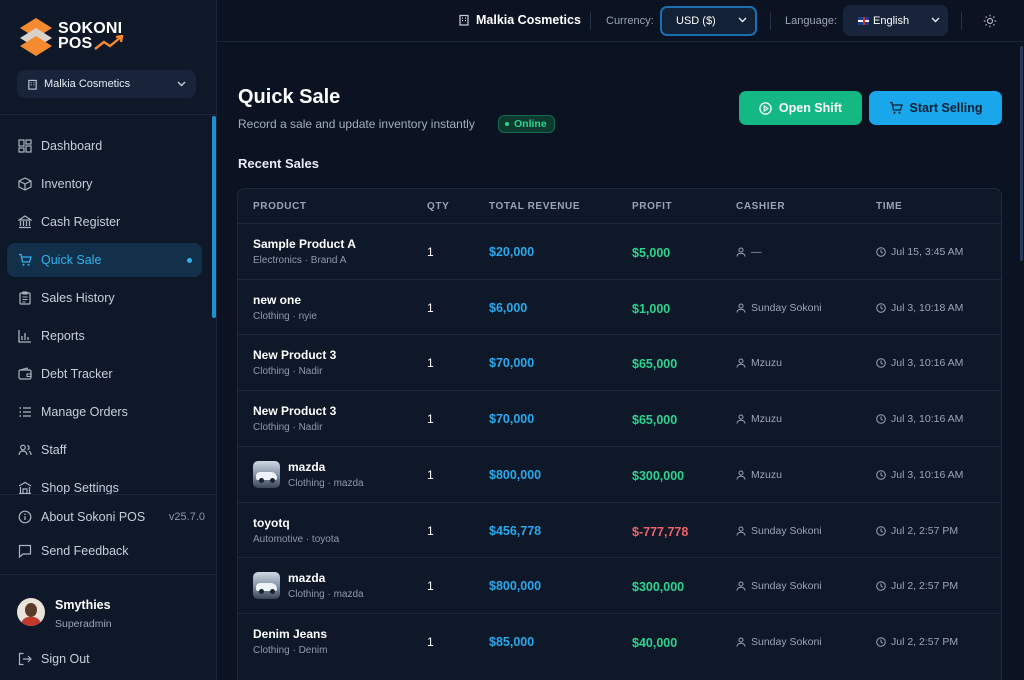 This screenshot has height=680, width=1024. What do you see at coordinates (307, 466) in the screenshot?
I see `product-name: mazda` at bounding box center [307, 466].